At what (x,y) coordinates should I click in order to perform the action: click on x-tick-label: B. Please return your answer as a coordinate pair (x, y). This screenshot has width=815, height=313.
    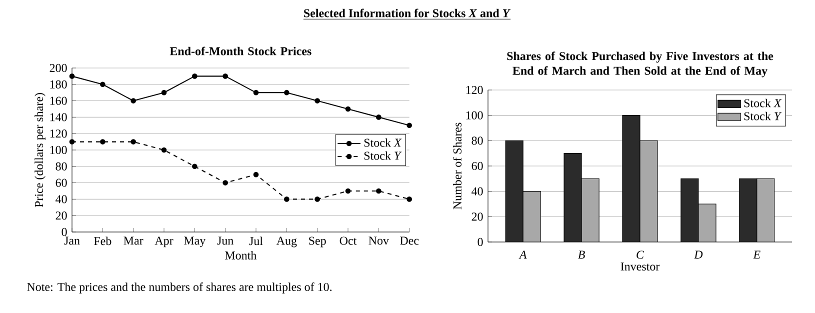
    Looking at the image, I should click on (581, 254).